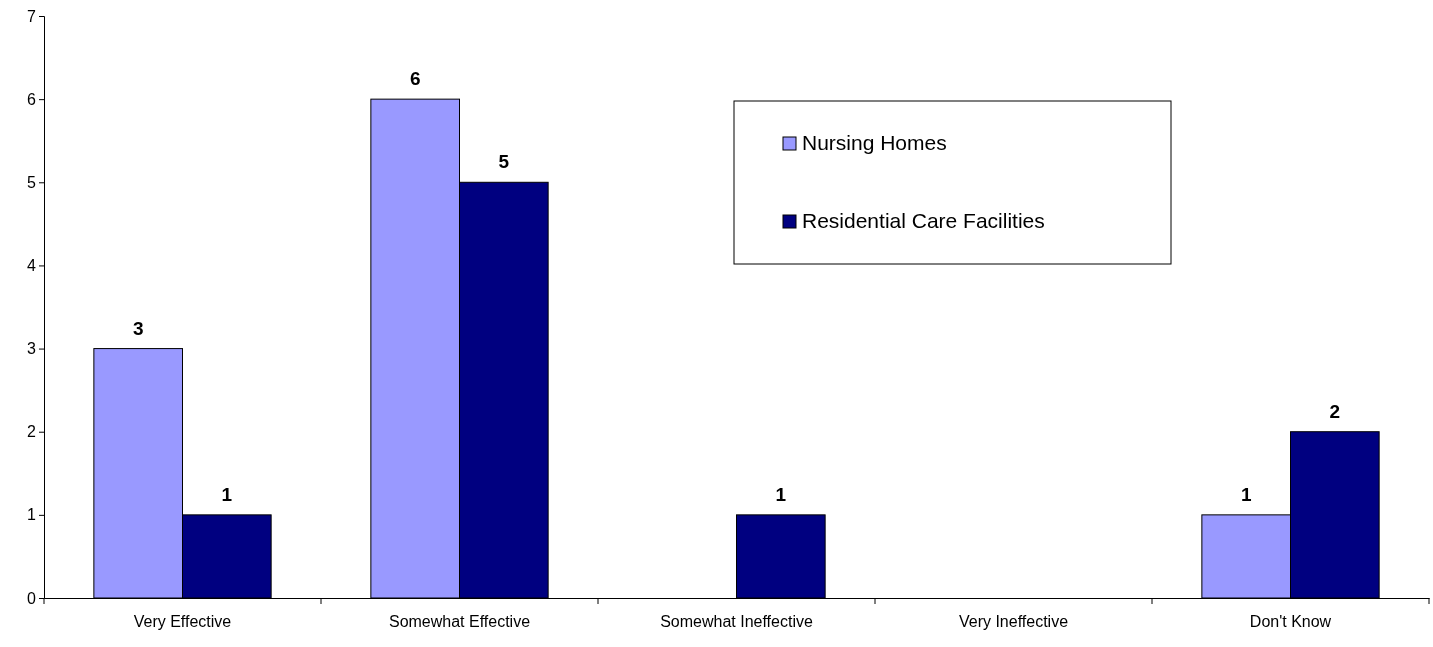 This screenshot has width=1433, height=647. I want to click on y-tick-label: 0, so click(32, 598).